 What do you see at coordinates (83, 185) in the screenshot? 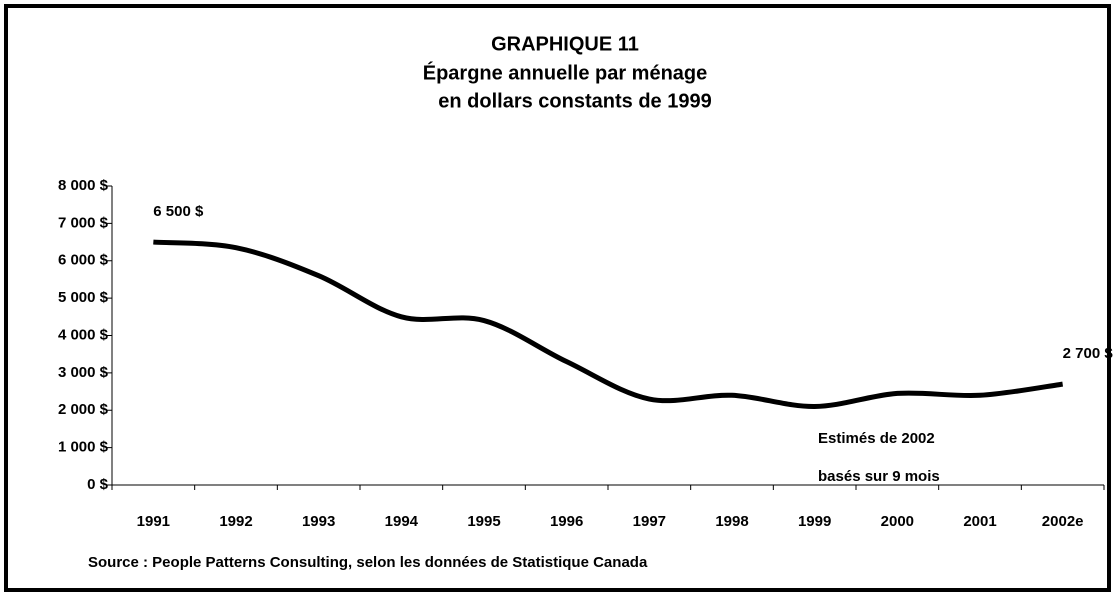
I see `y-tick-label: 8 000 $` at bounding box center [83, 185].